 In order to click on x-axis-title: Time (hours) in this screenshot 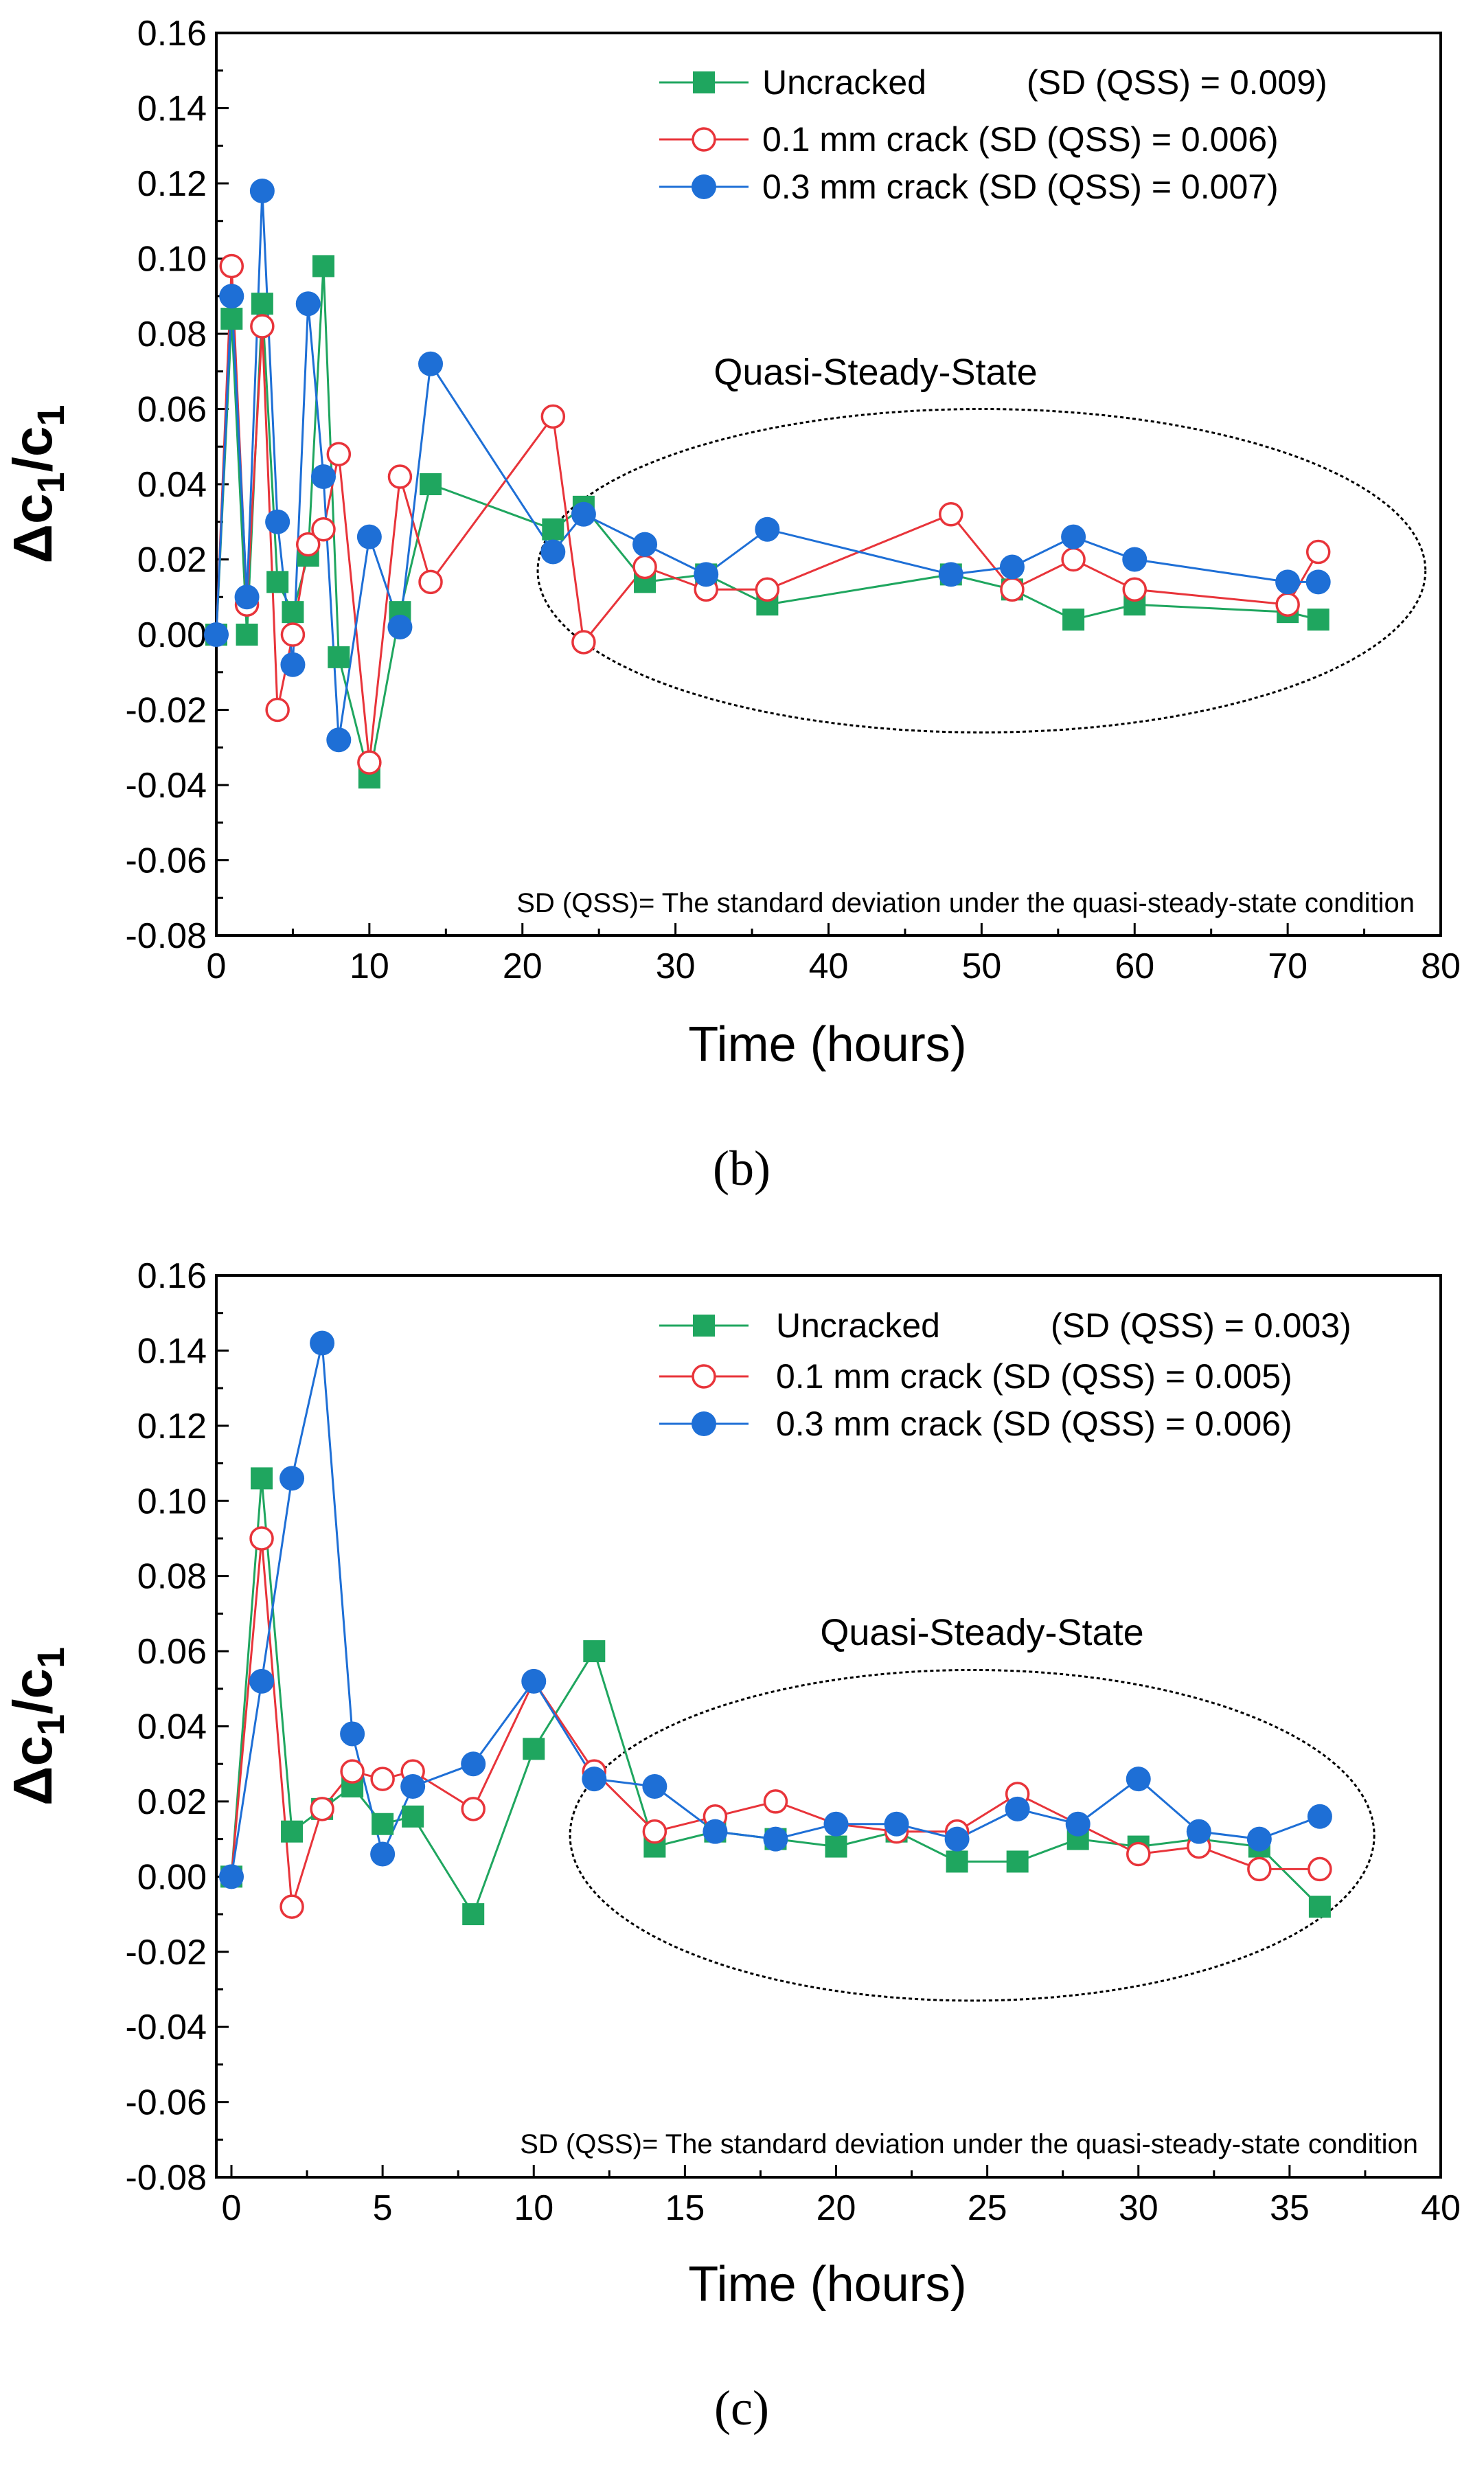, I will do `click(827, 1044)`.